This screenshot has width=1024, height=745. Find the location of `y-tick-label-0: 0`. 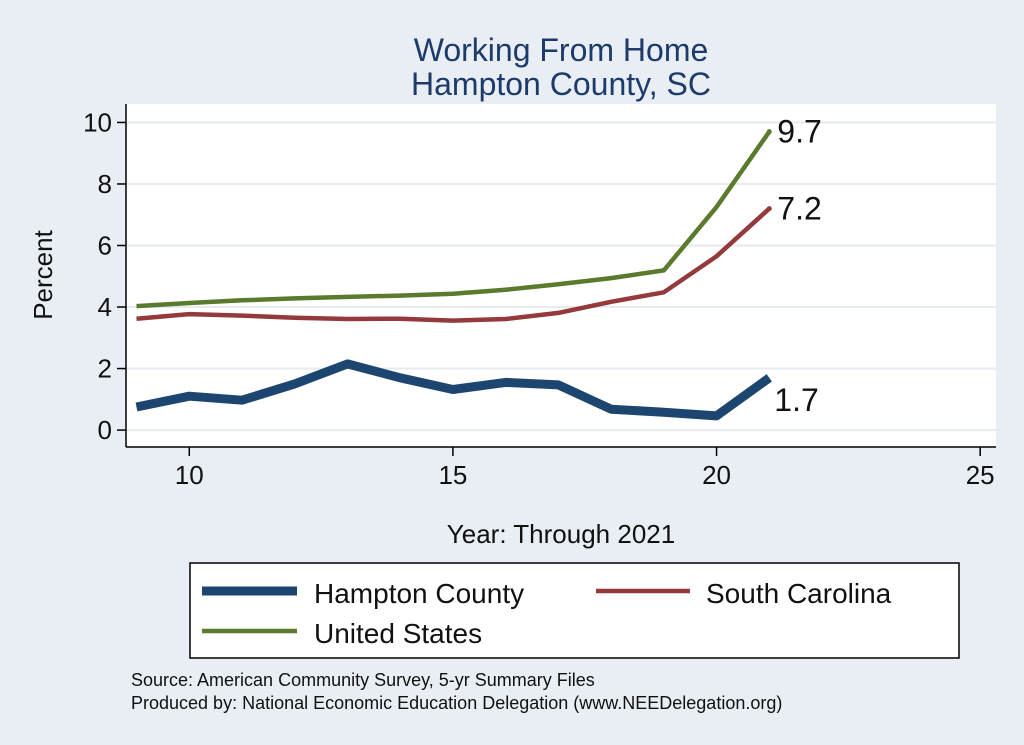

y-tick-label-0: 0 is located at coordinates (105, 430).